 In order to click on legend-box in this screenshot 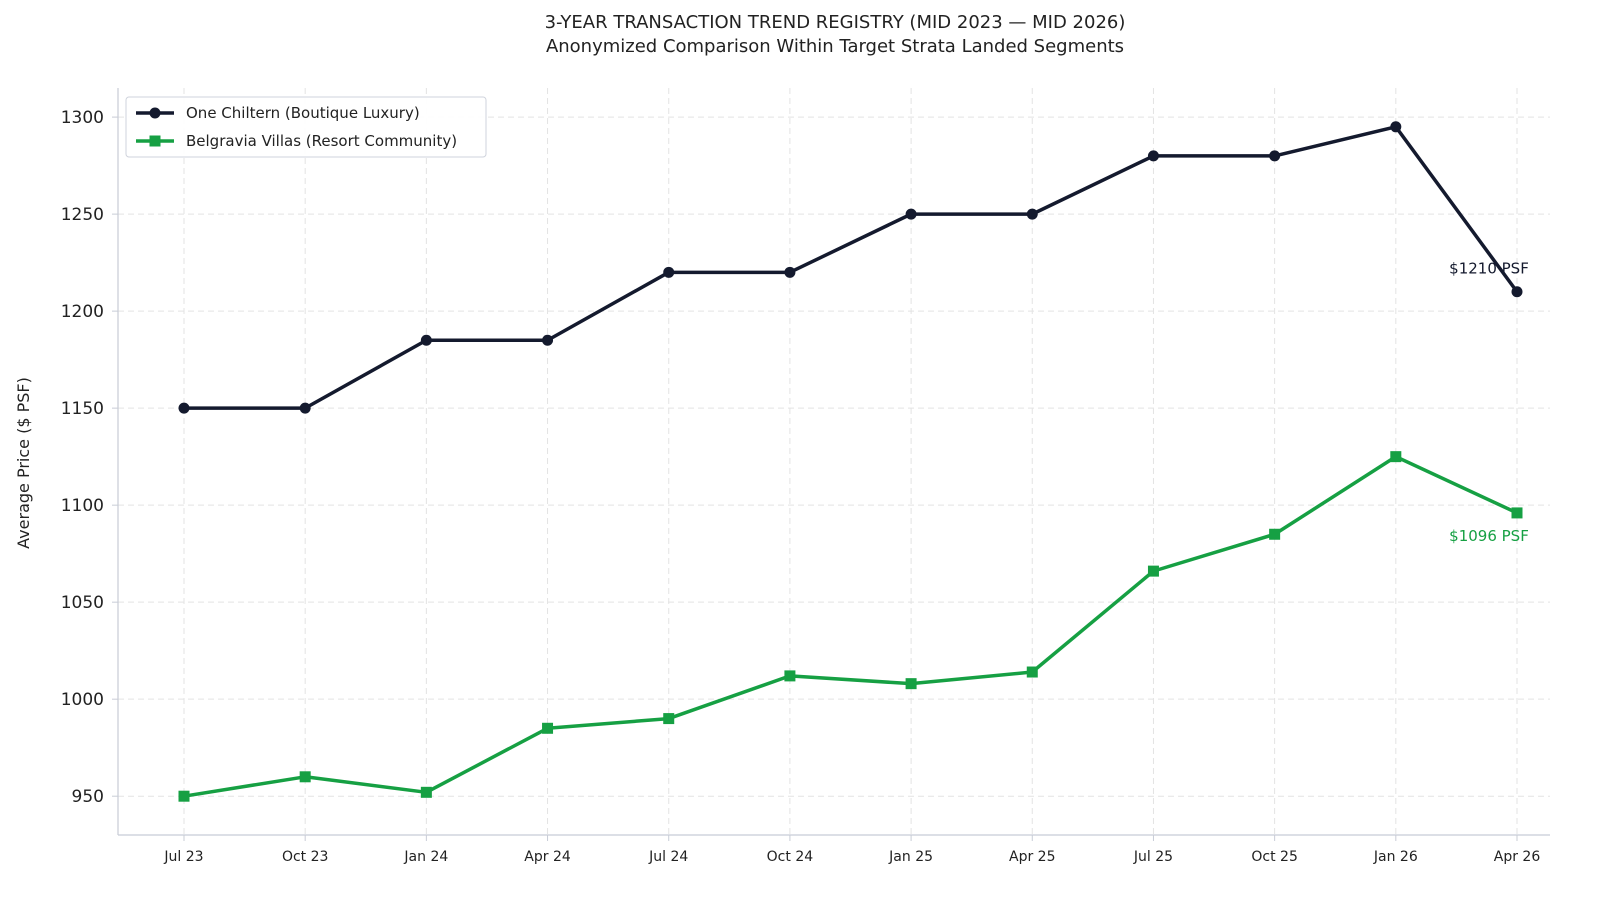, I will do `click(306, 127)`.